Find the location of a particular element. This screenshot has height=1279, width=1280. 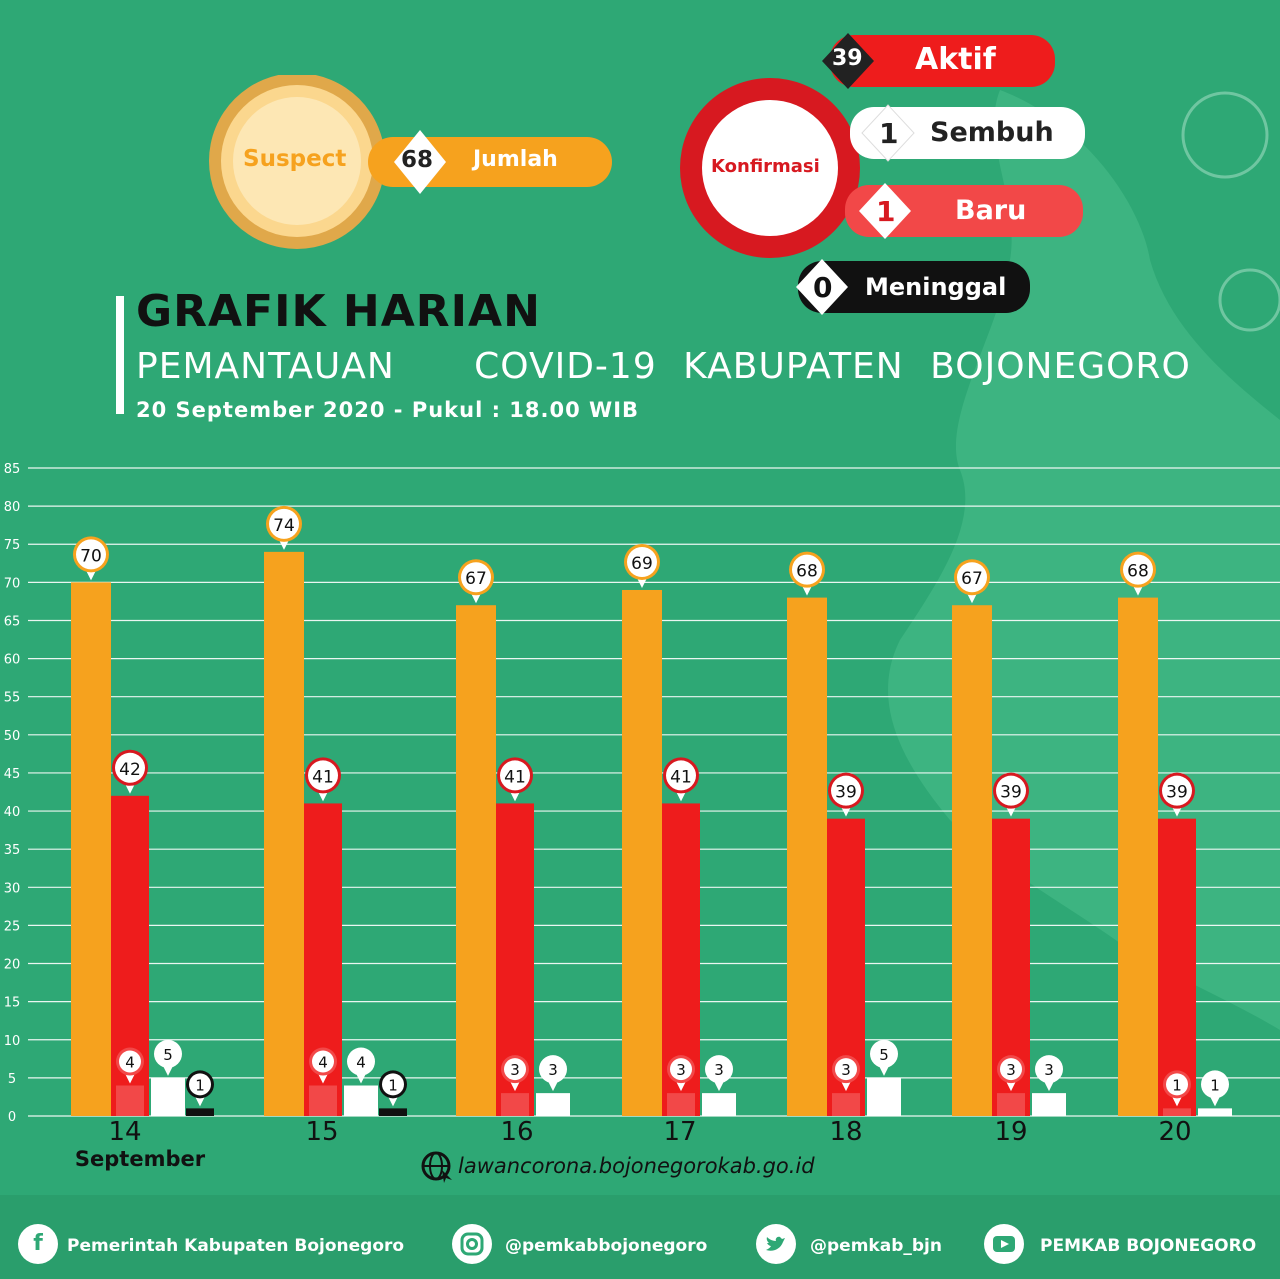

youtube-icon is located at coordinates (1004, 1244).